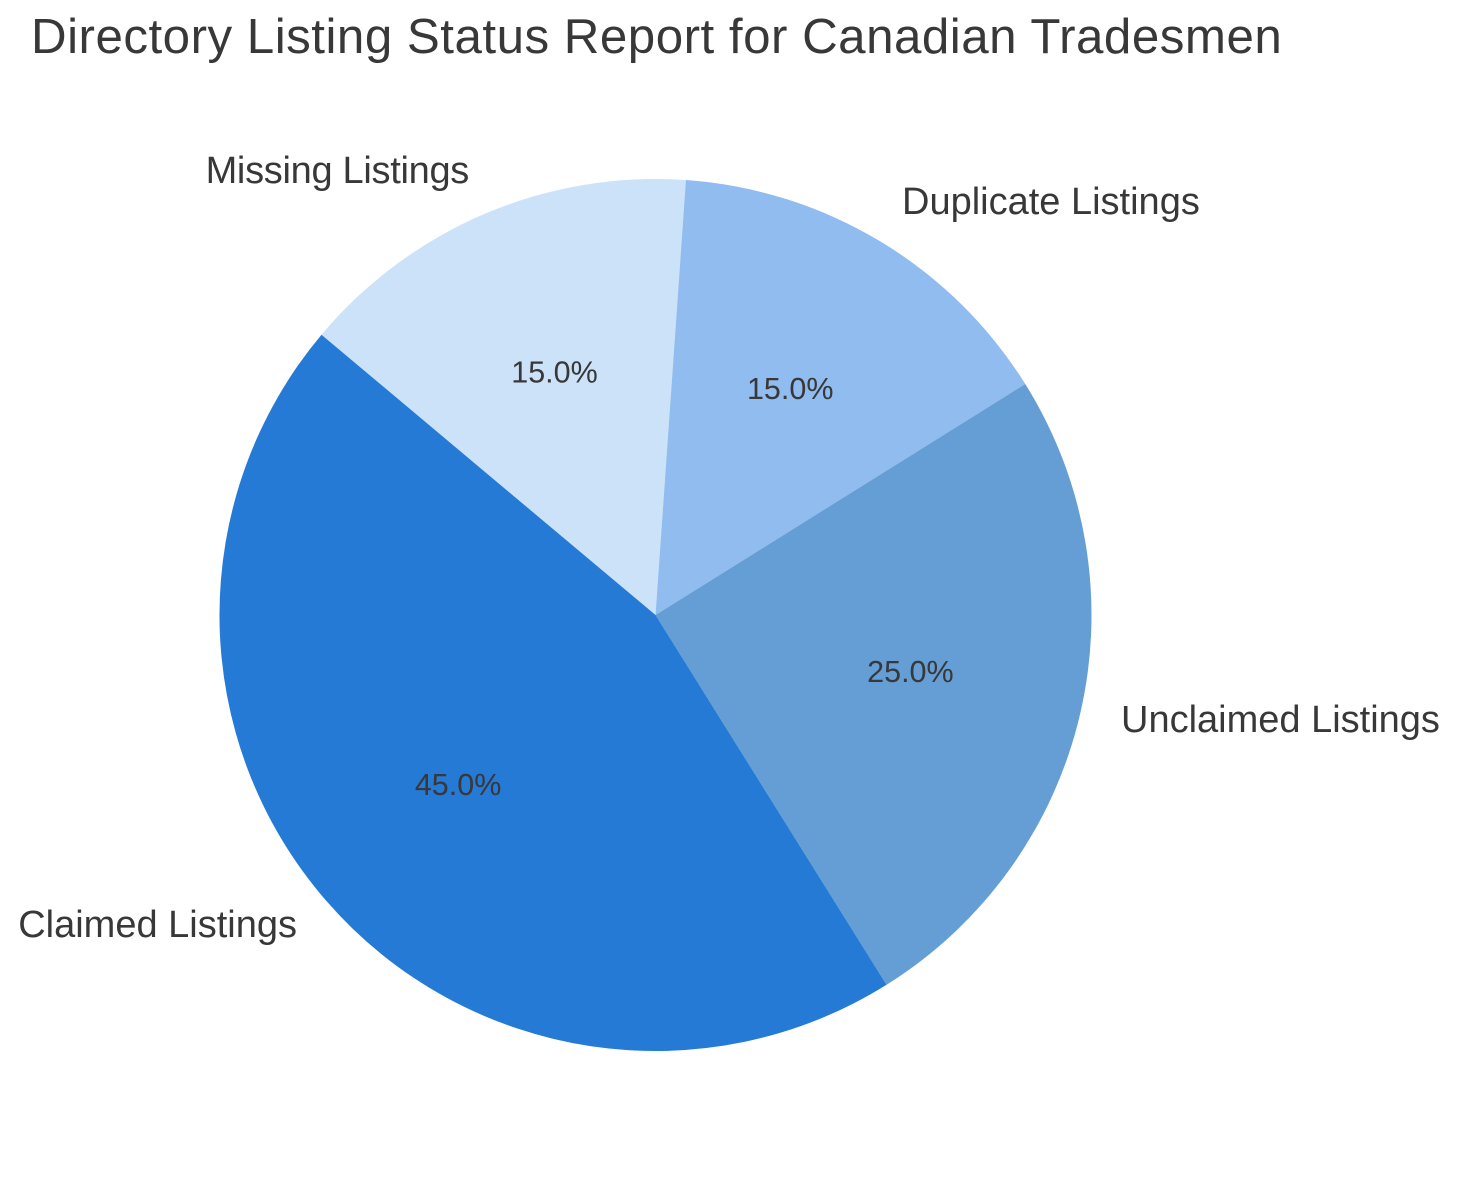 This screenshot has height=1180, width=1457. I want to click on svg-text: Unclaimed Listings, so click(1280, 720).